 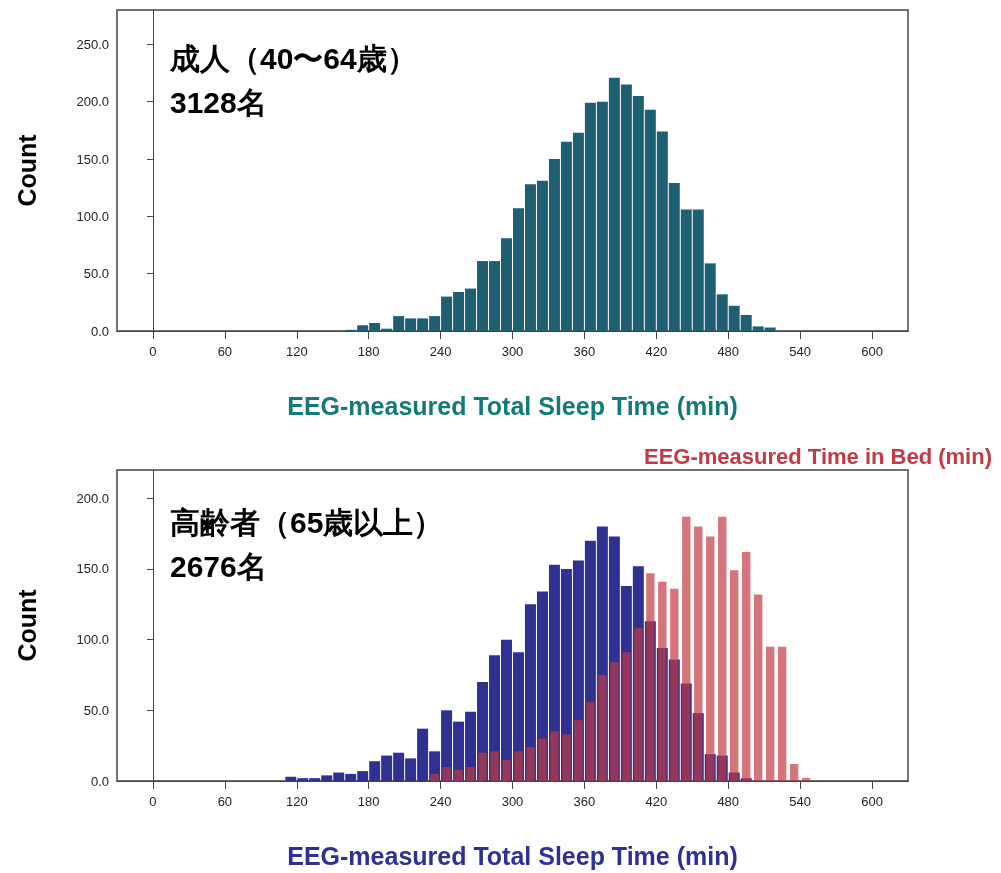 What do you see at coordinates (92, 44) in the screenshot?
I see `y-tick-label: 250.0` at bounding box center [92, 44].